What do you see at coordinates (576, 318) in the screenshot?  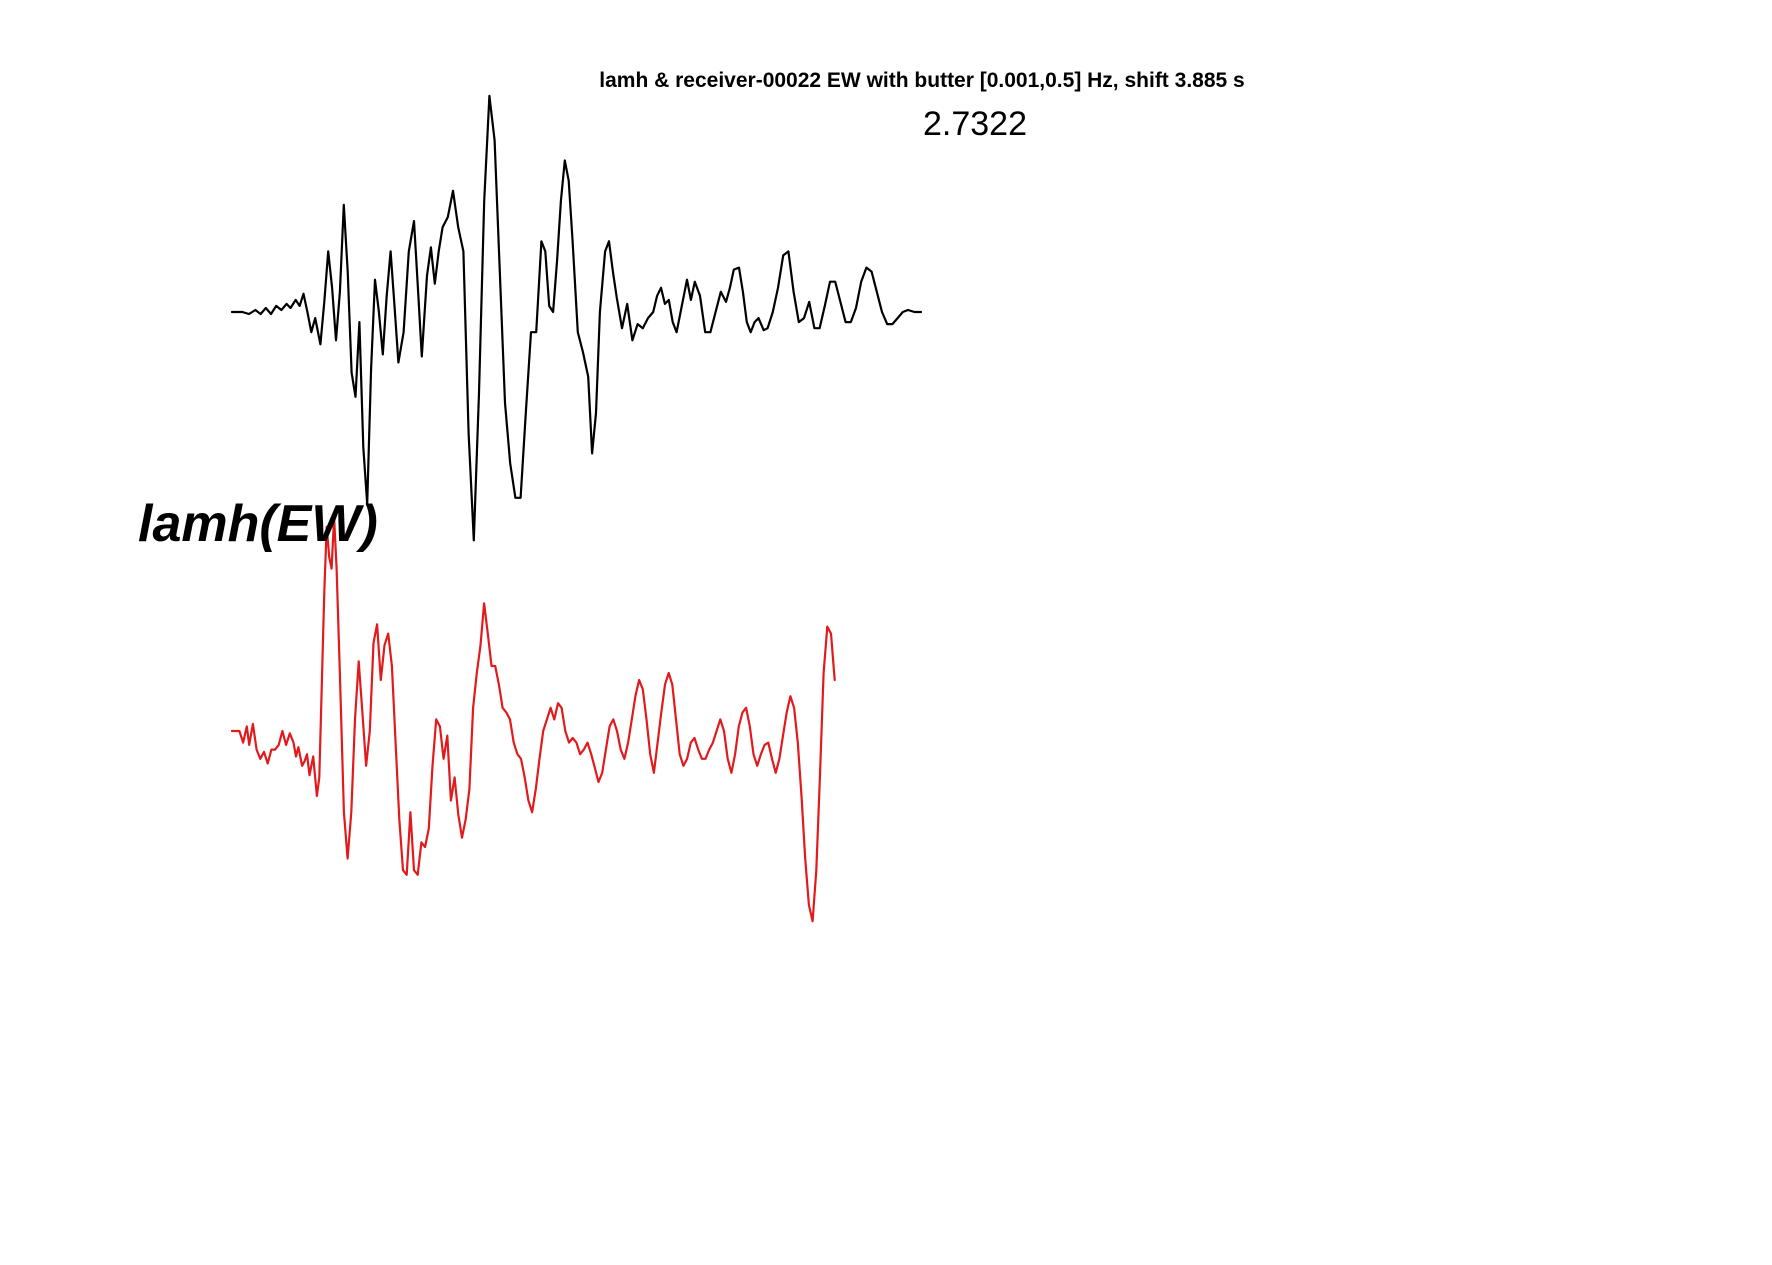 I see `observed-trace` at bounding box center [576, 318].